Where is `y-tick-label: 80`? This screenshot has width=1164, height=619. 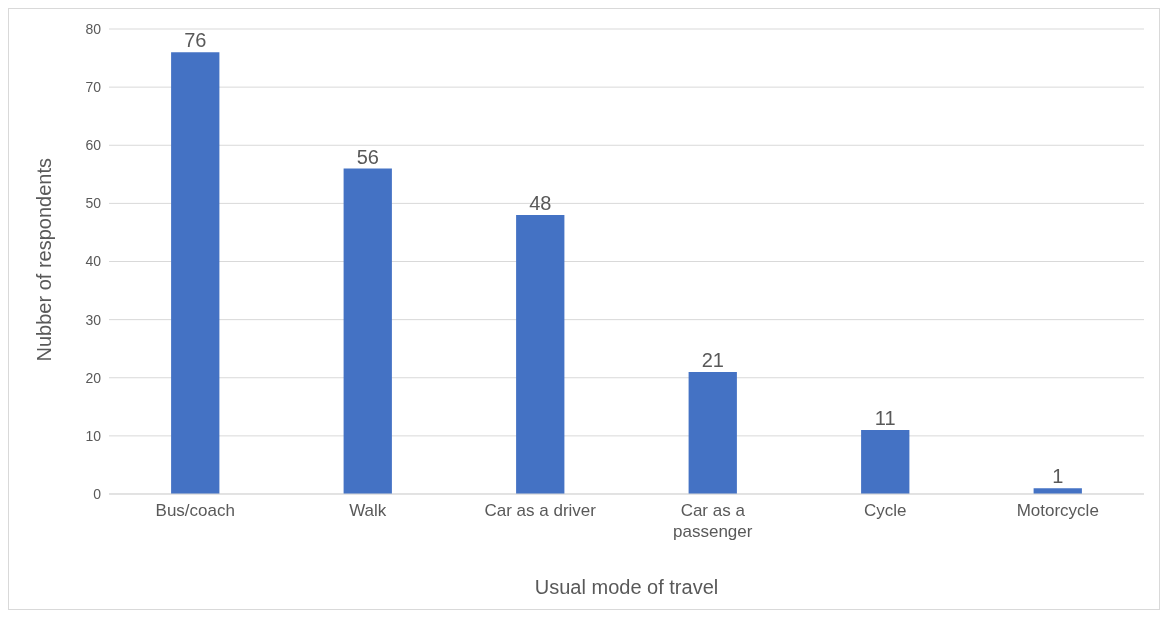 y-tick-label: 80 is located at coordinates (93, 28).